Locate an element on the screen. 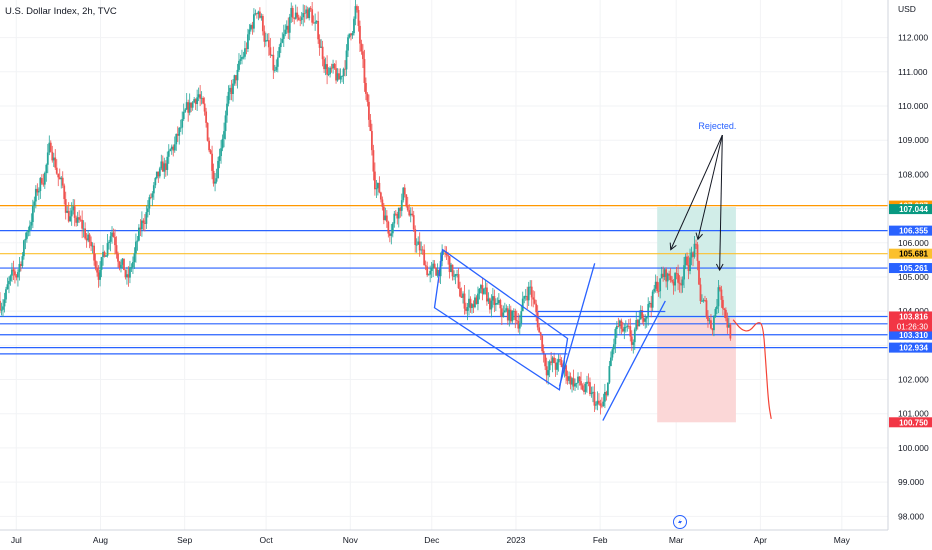 The width and height of the screenshot is (932, 550). y-tick-label: 109.000 is located at coordinates (913, 140).